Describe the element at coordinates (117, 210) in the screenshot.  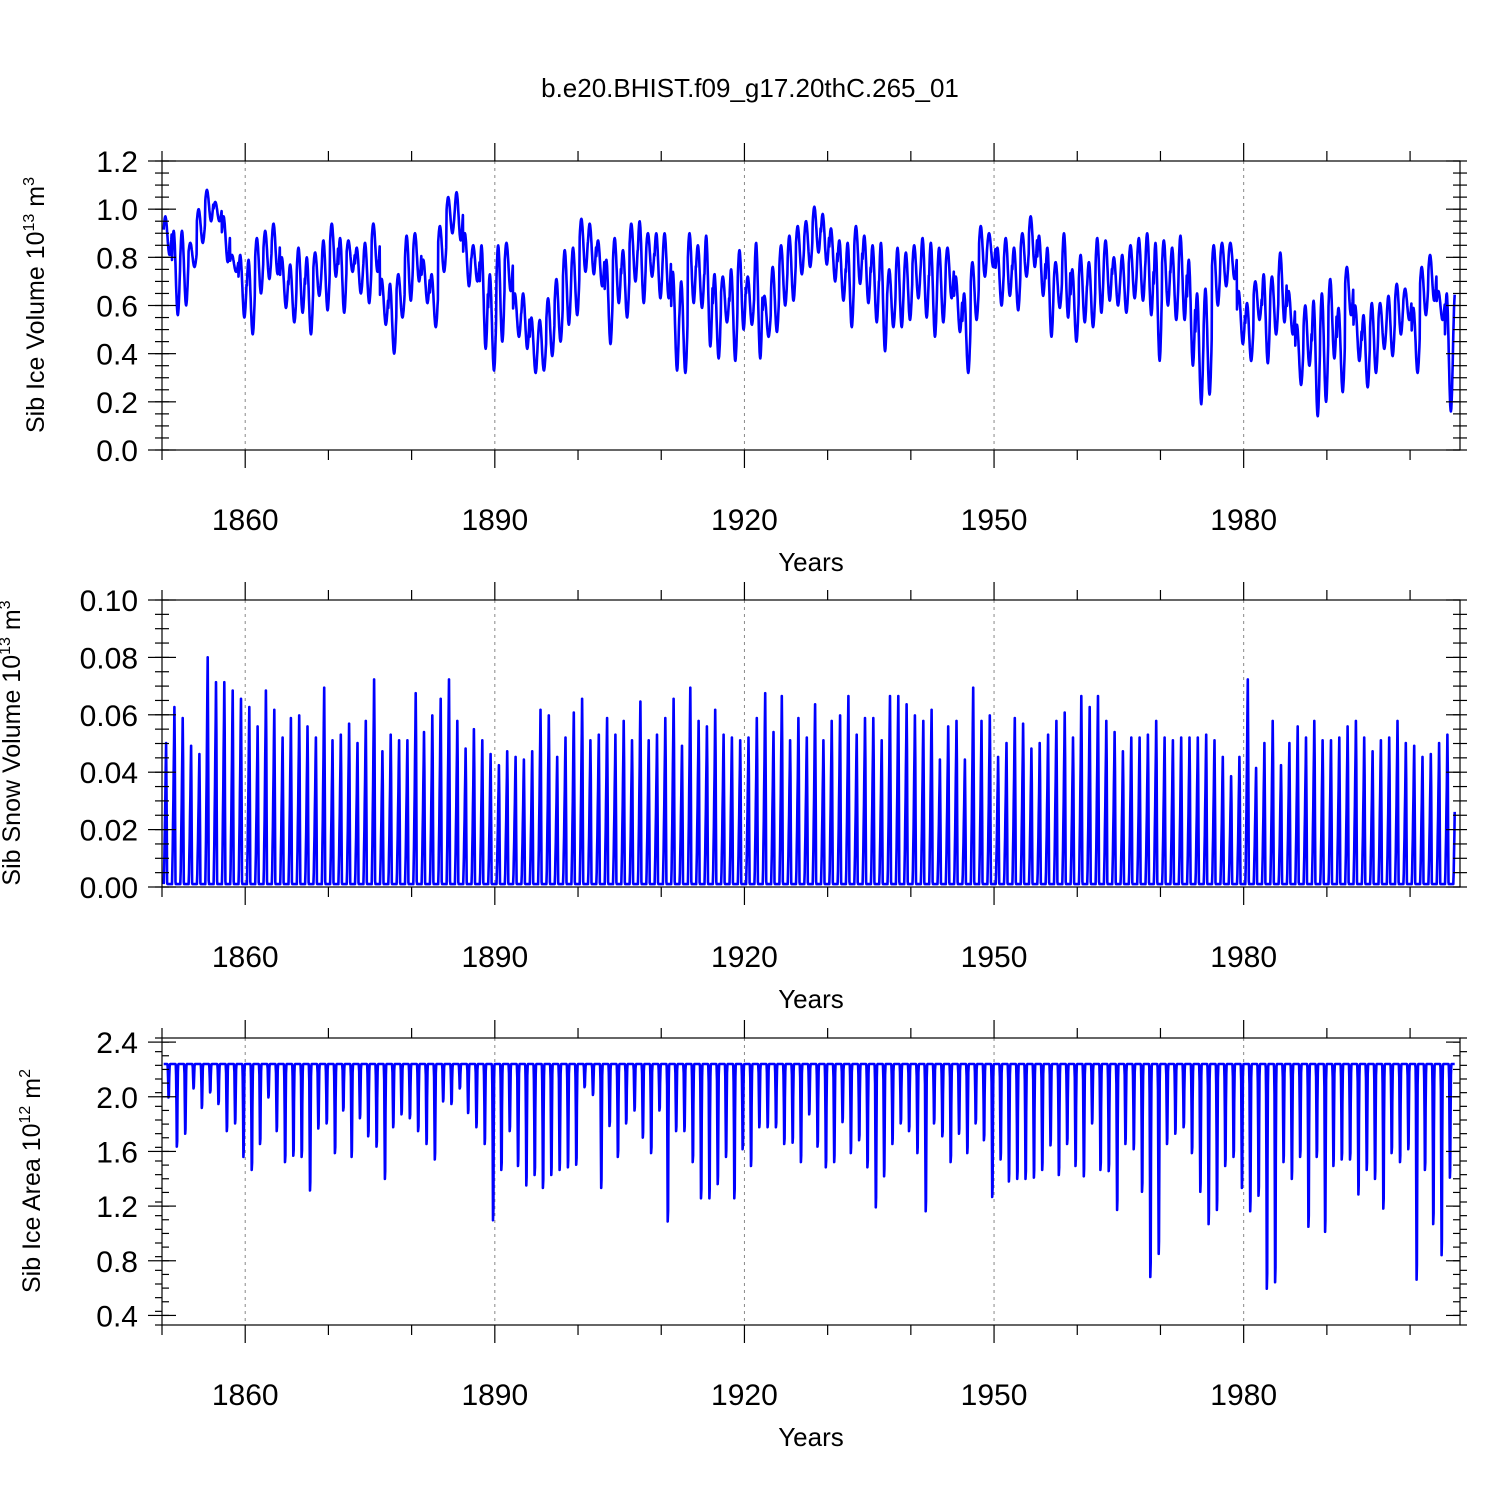
I see `y-tick-label: 1.0` at that location.